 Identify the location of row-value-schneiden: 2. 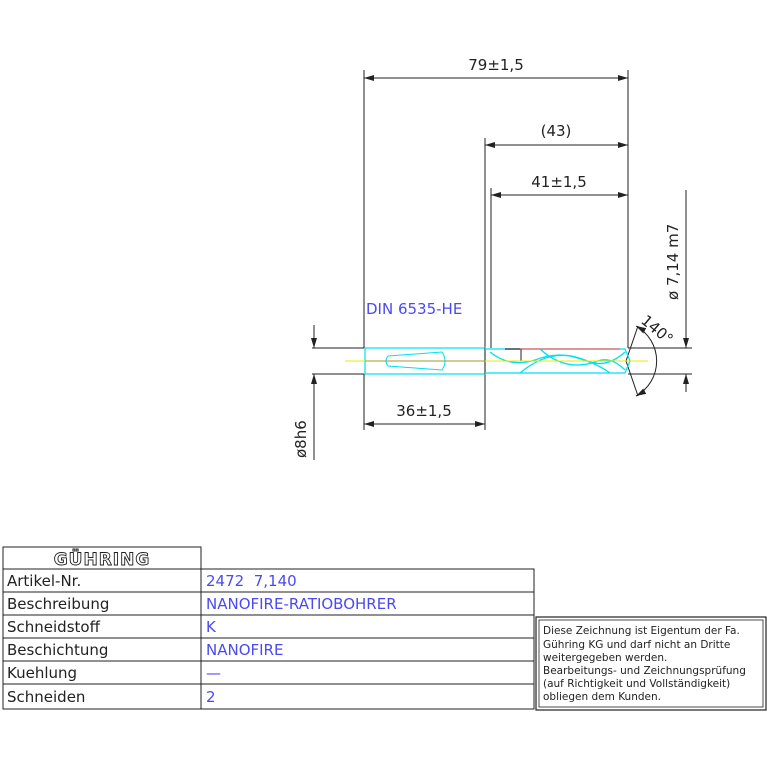
(211, 697).